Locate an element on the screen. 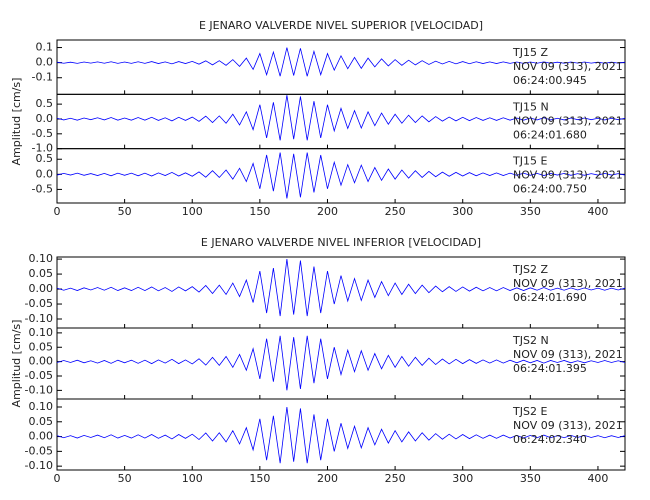 The image size is (650, 500). trace-annotation: 06:24:00.750 is located at coordinates (550, 189).